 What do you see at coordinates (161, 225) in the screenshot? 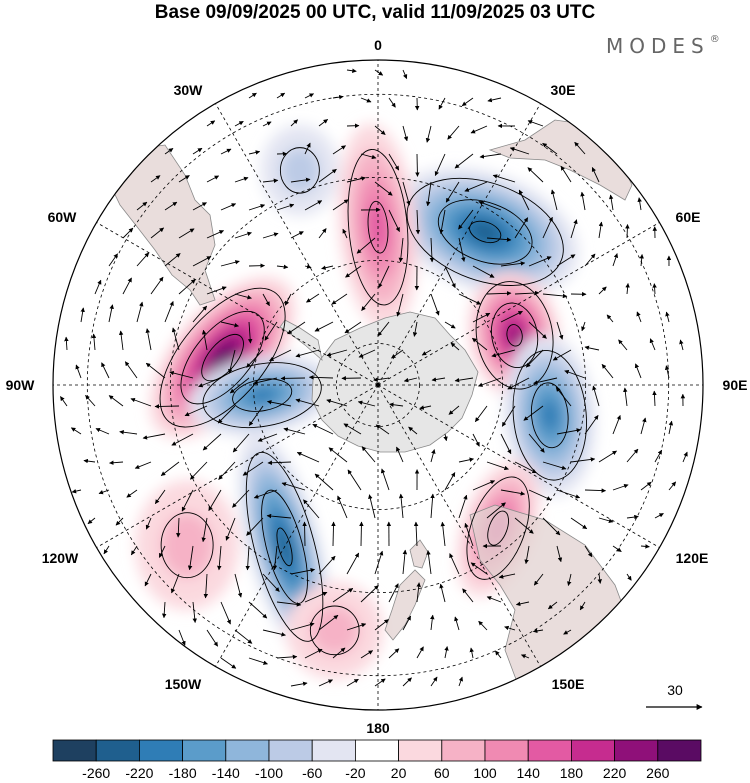
I see `south-america` at bounding box center [161, 225].